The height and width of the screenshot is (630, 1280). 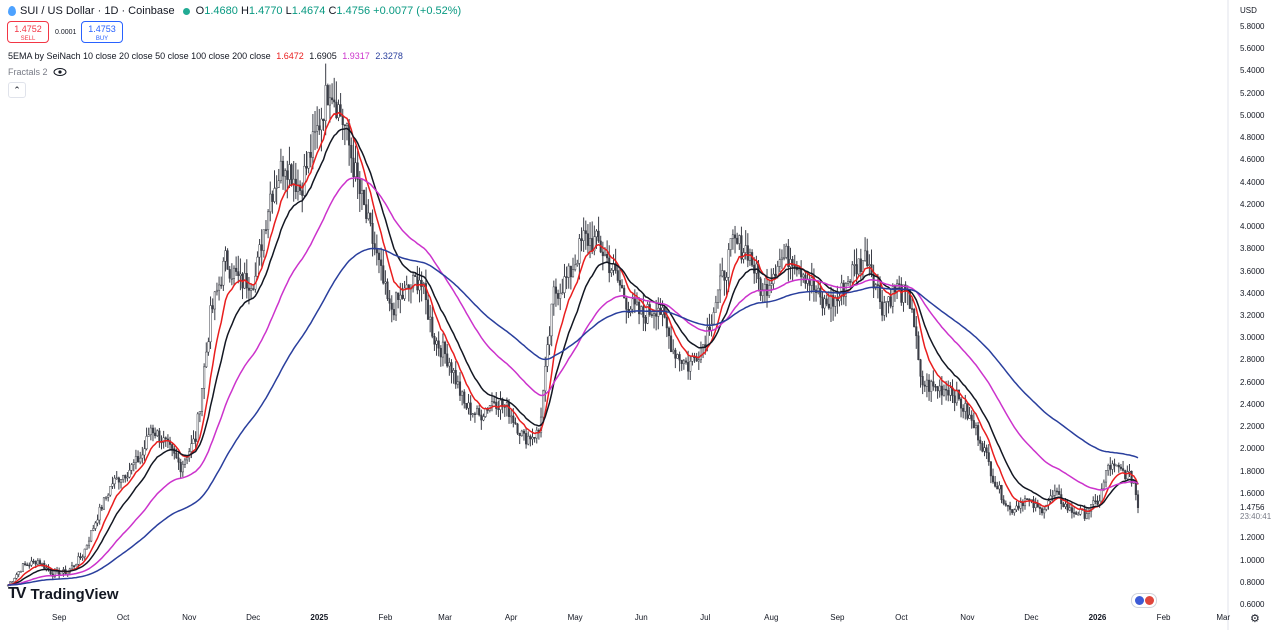 What do you see at coordinates (1252, 315) in the screenshot?
I see `price-tick-label: 3.2000` at bounding box center [1252, 315].